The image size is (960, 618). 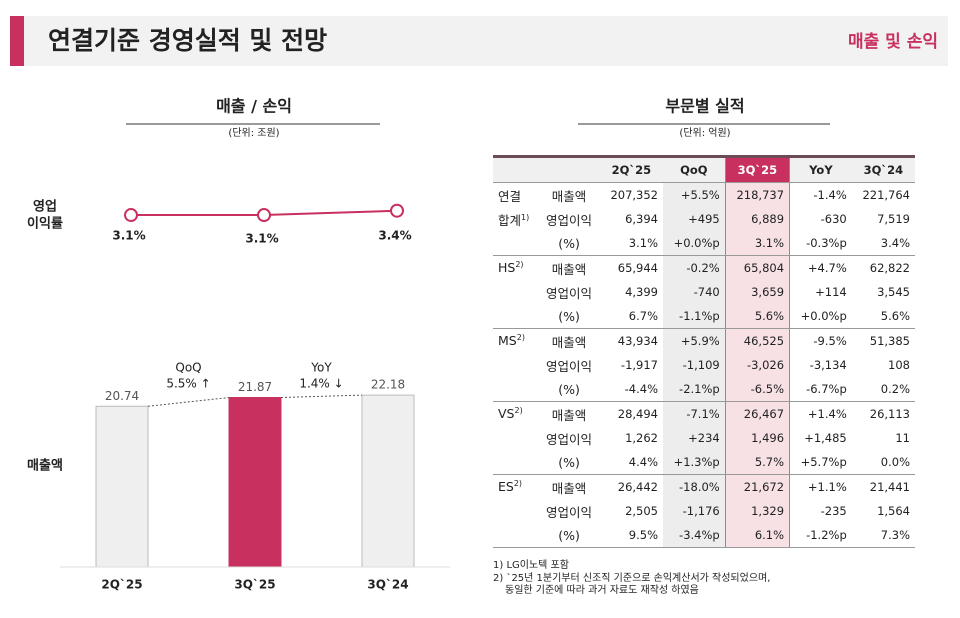 I want to click on table-row: 영업이익 2,505 -1,176 1,329 -235 1,564, so click(x=704, y=511).